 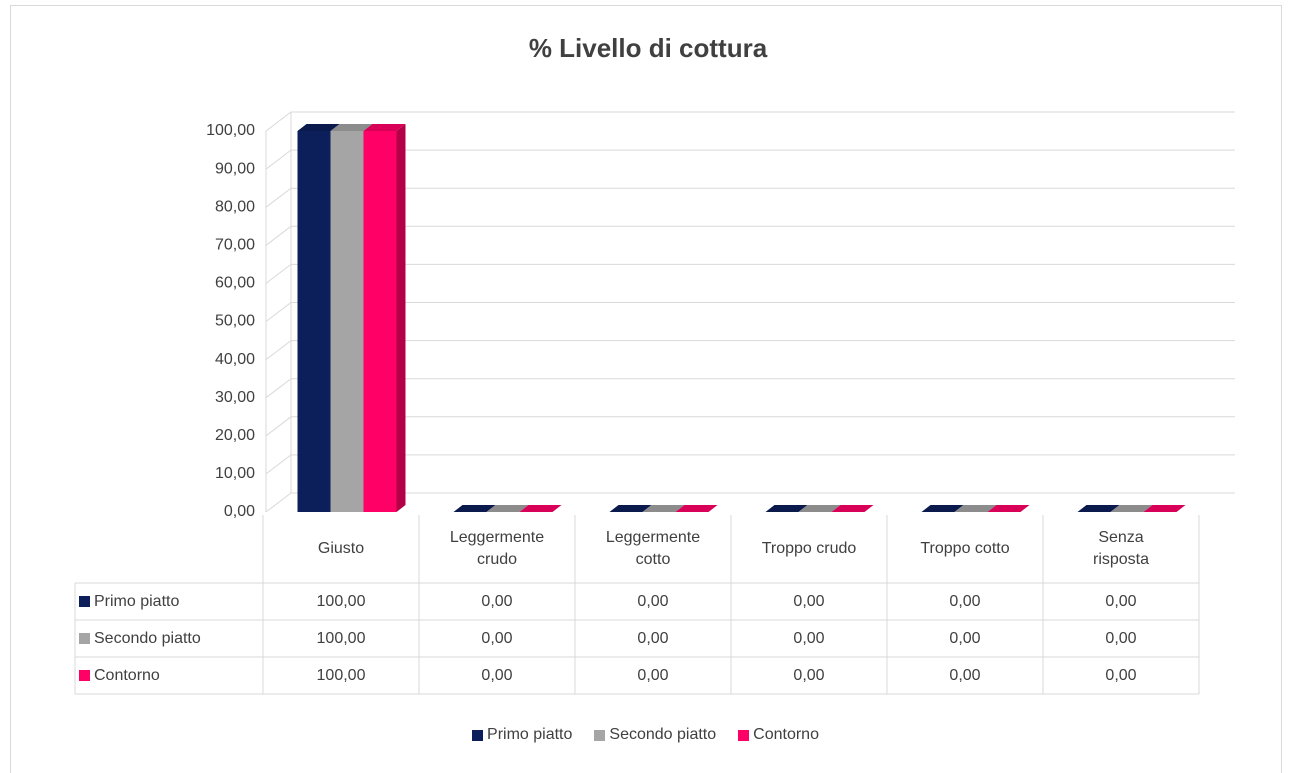 What do you see at coordinates (235, 206) in the screenshot?
I see `y-tick-label: 80,00` at bounding box center [235, 206].